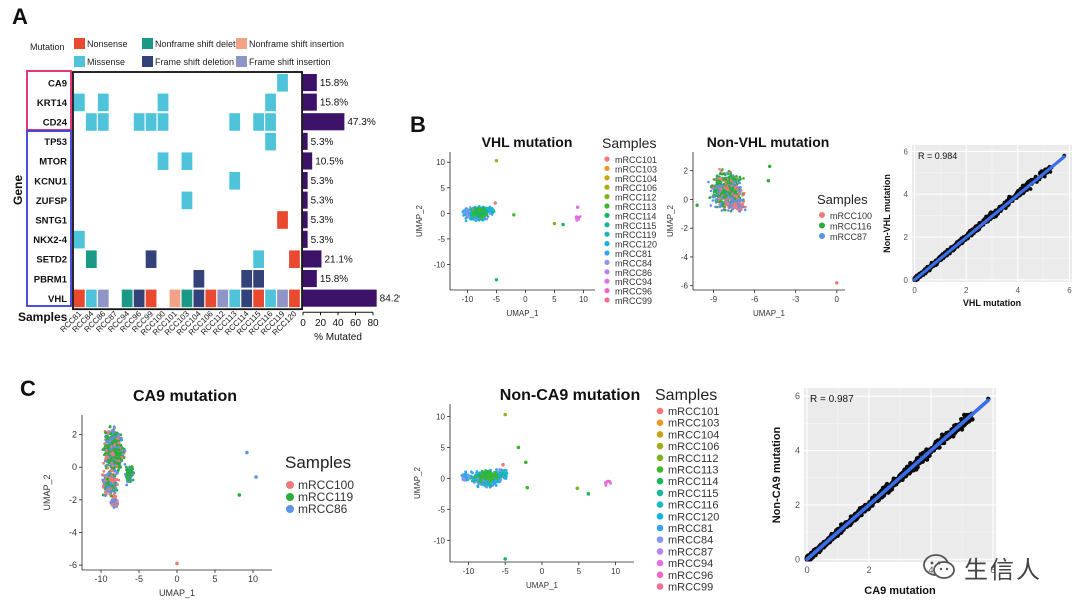 The height and width of the screenshot is (614, 1080). Describe the element at coordinates (443, 478) in the screenshot. I see `y-tick-label: 0` at that location.